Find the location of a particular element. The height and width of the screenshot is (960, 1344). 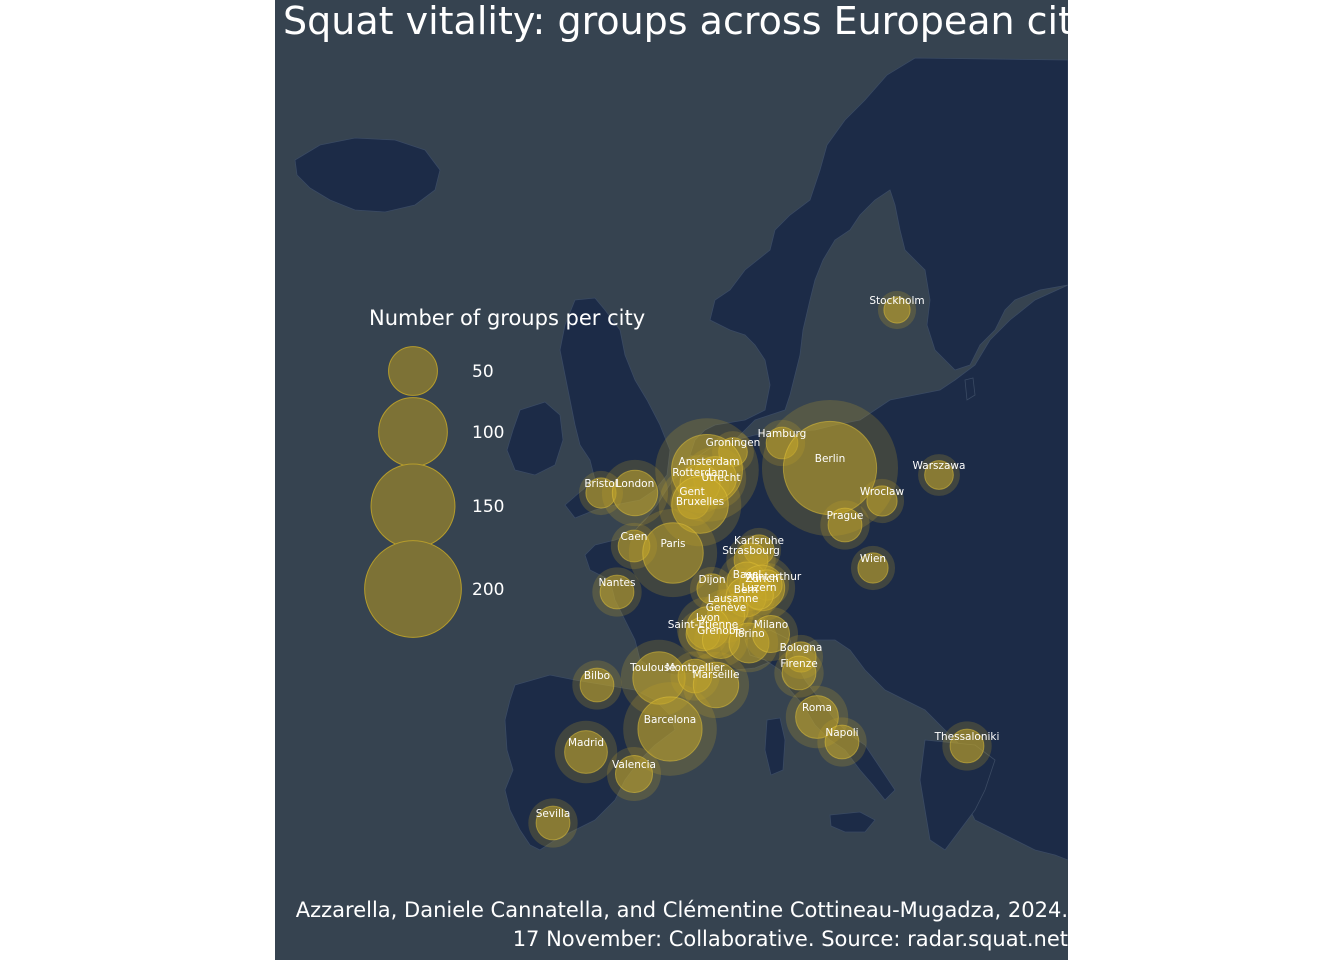

city-bubble-milano is located at coordinates (771, 634).